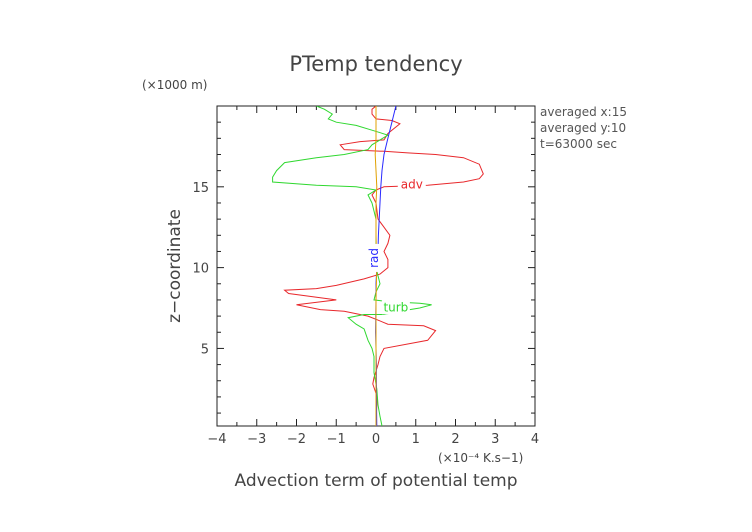 Image resolution: width=752 pixels, height=532 pixels. Describe the element at coordinates (375, 64) in the screenshot. I see `chart-title: PTemp tendency` at that location.